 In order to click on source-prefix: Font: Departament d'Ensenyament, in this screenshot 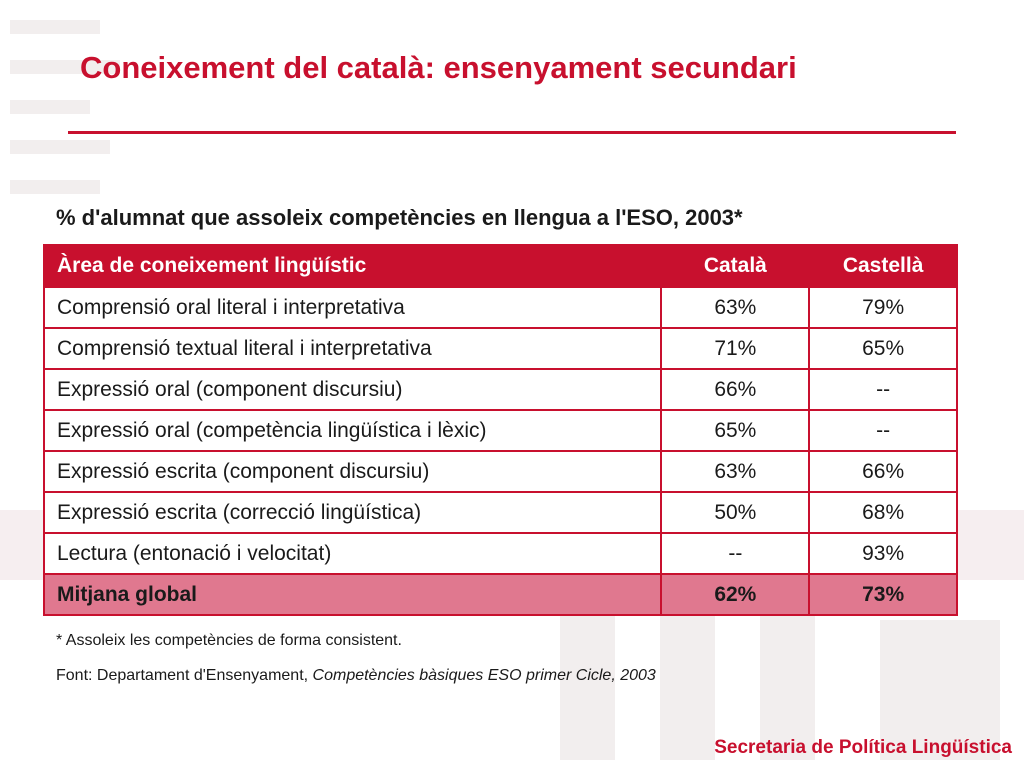, I will do `click(184, 675)`.